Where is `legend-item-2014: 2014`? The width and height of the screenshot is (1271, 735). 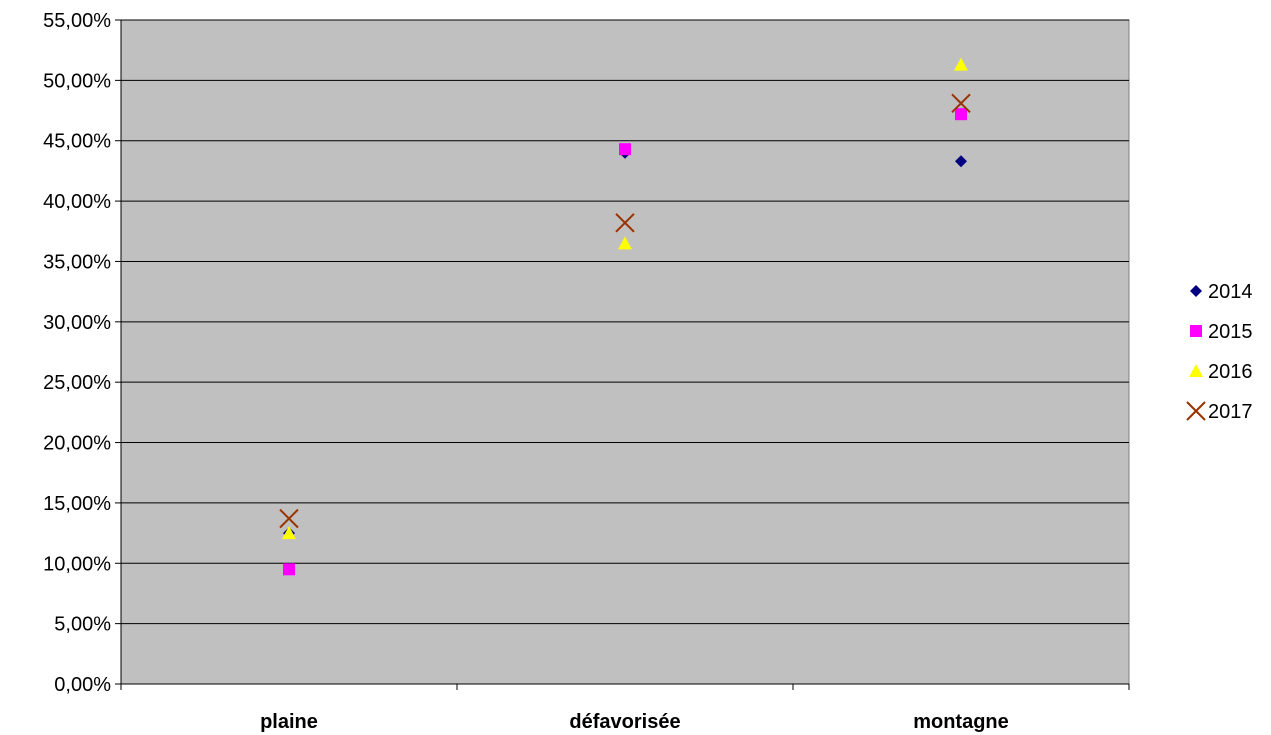
legend-item-2014: 2014 is located at coordinates (1221, 292).